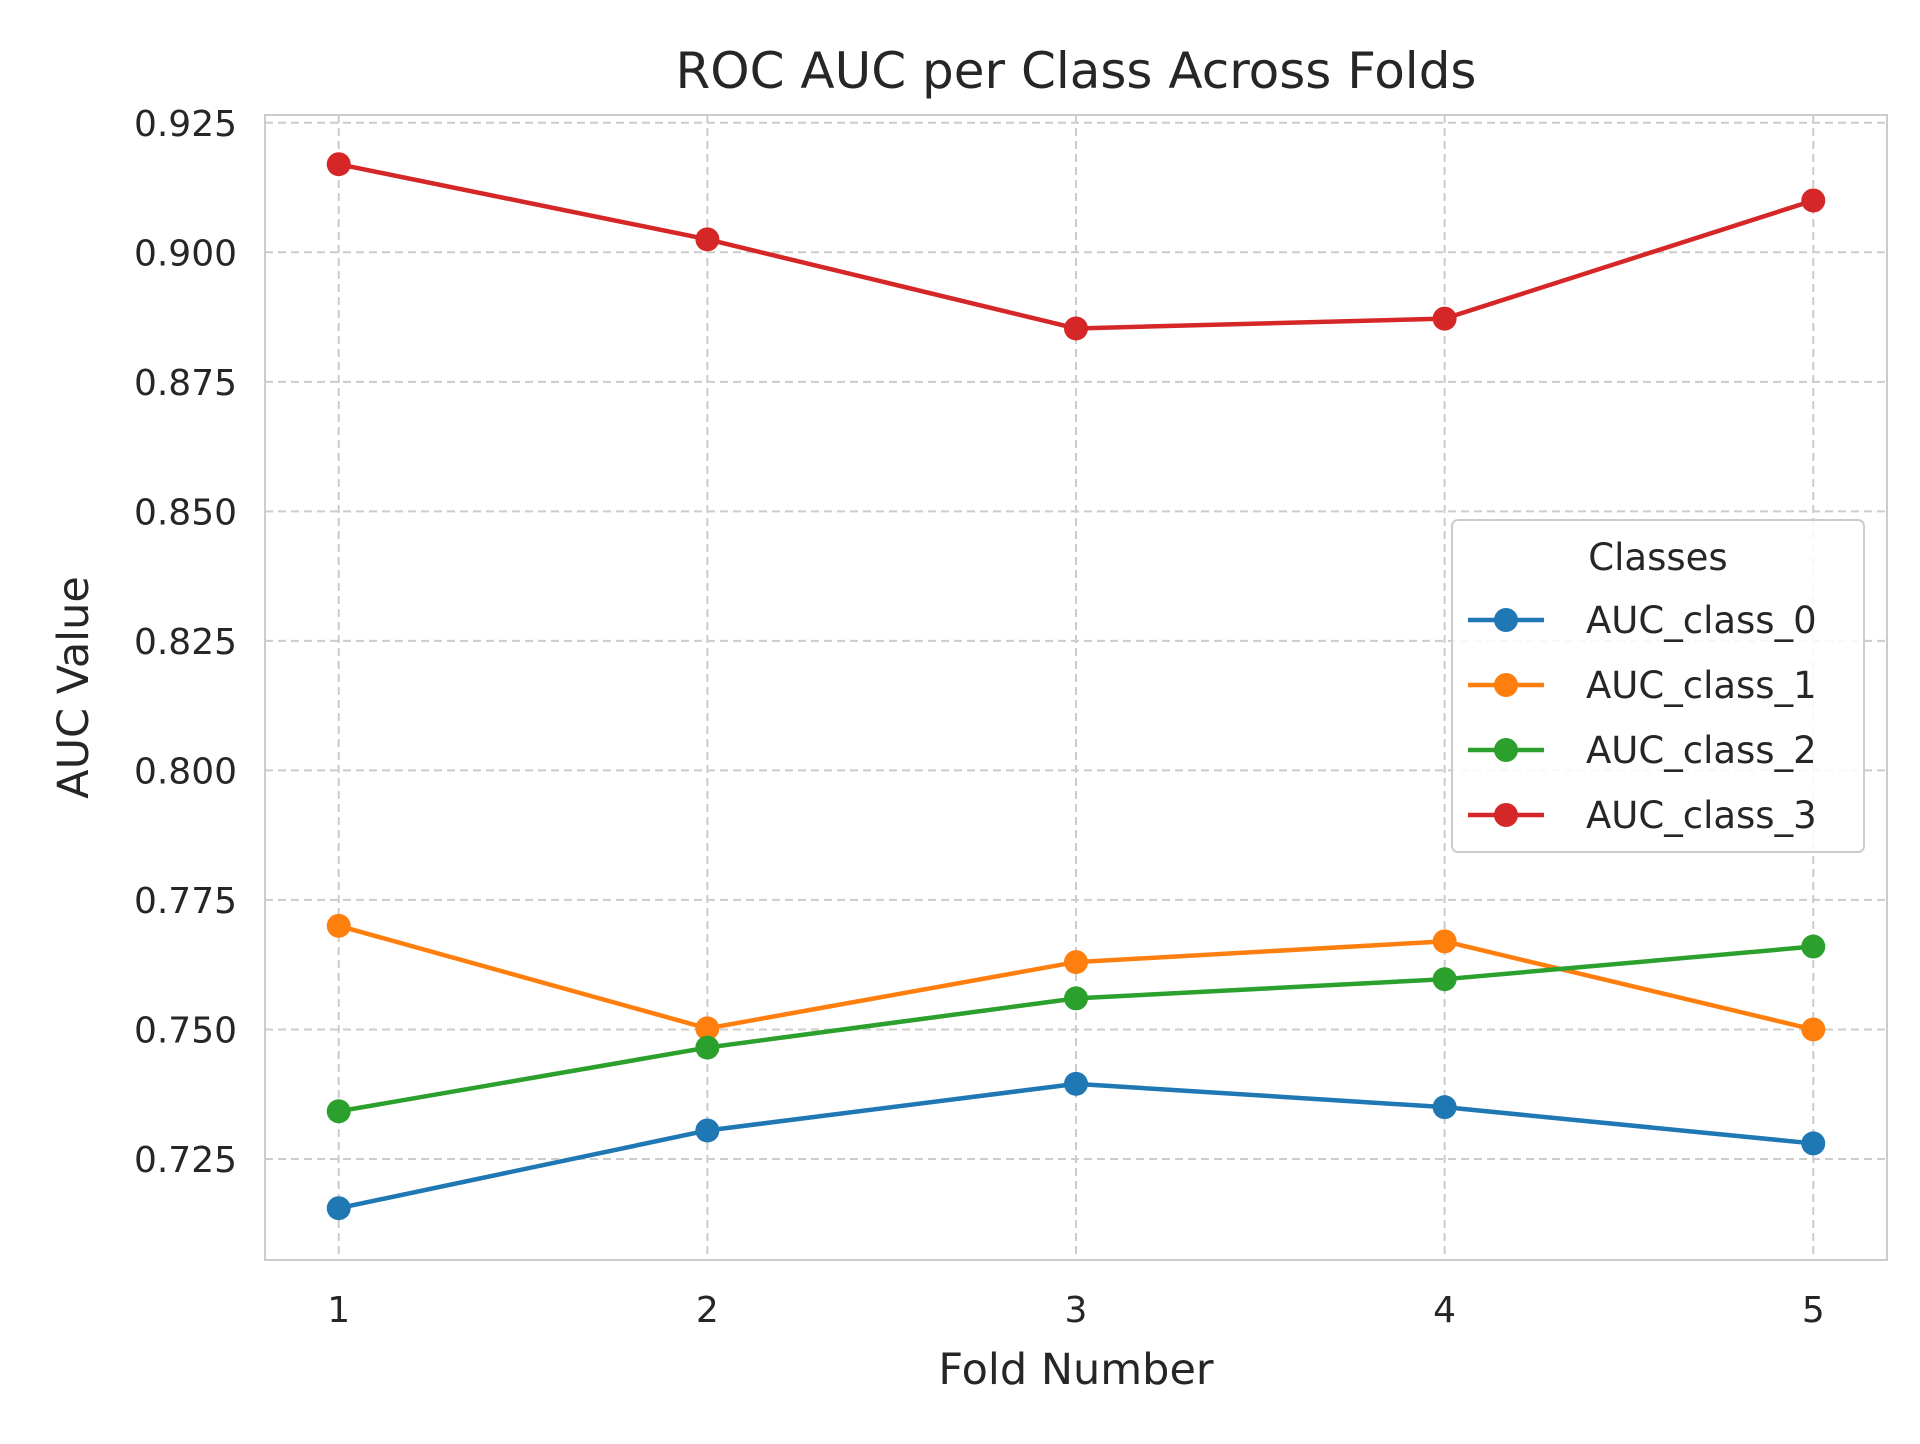 The width and height of the screenshot is (1920, 1444). I want to click on legend-box, so click(1658, 686).